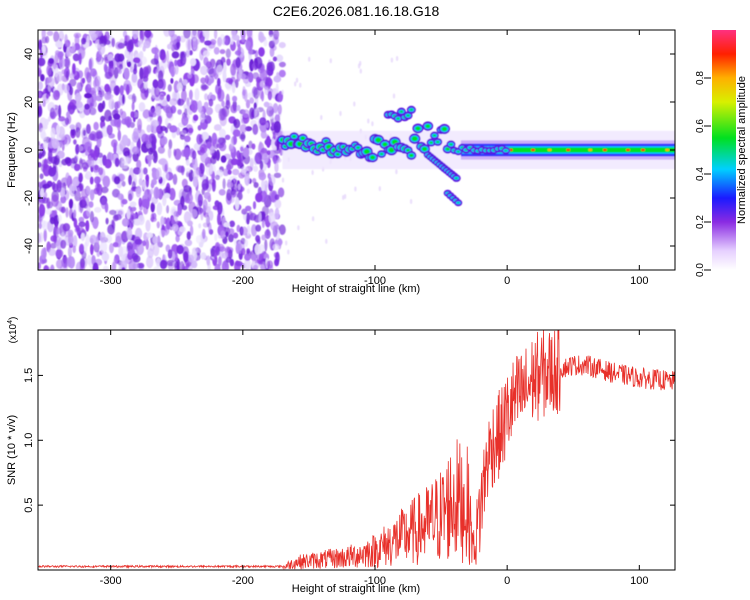 This screenshot has height=600, width=750. What do you see at coordinates (642, 150) in the screenshot?
I see `heatmap-peak` at bounding box center [642, 150].